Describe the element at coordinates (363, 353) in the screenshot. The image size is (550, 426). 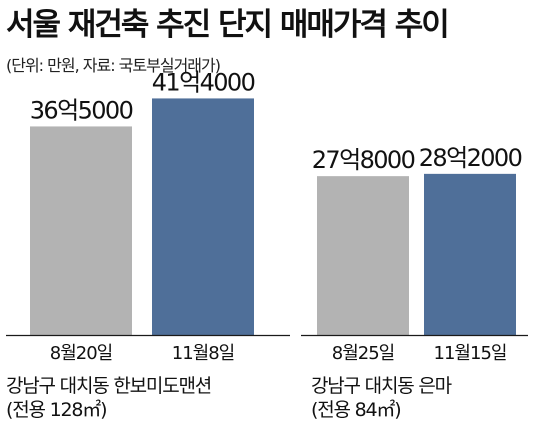
I see `x-tick-label-1-0: 8월25일` at that location.